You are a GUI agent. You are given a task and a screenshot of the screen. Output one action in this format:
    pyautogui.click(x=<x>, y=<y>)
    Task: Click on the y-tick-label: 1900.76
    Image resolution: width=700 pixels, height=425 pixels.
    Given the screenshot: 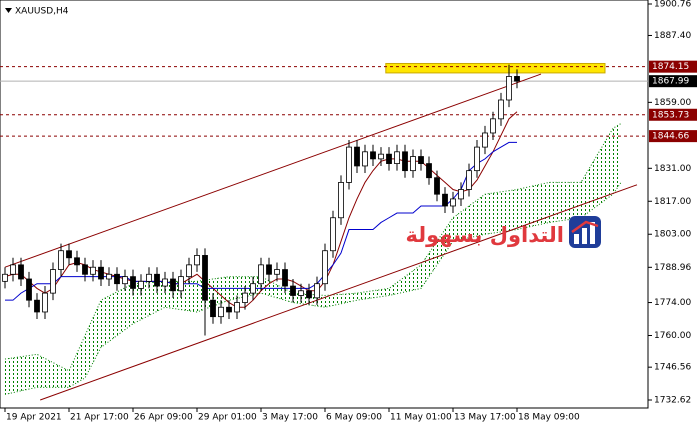 What is the action you would take?
    pyautogui.click(x=672, y=5)
    